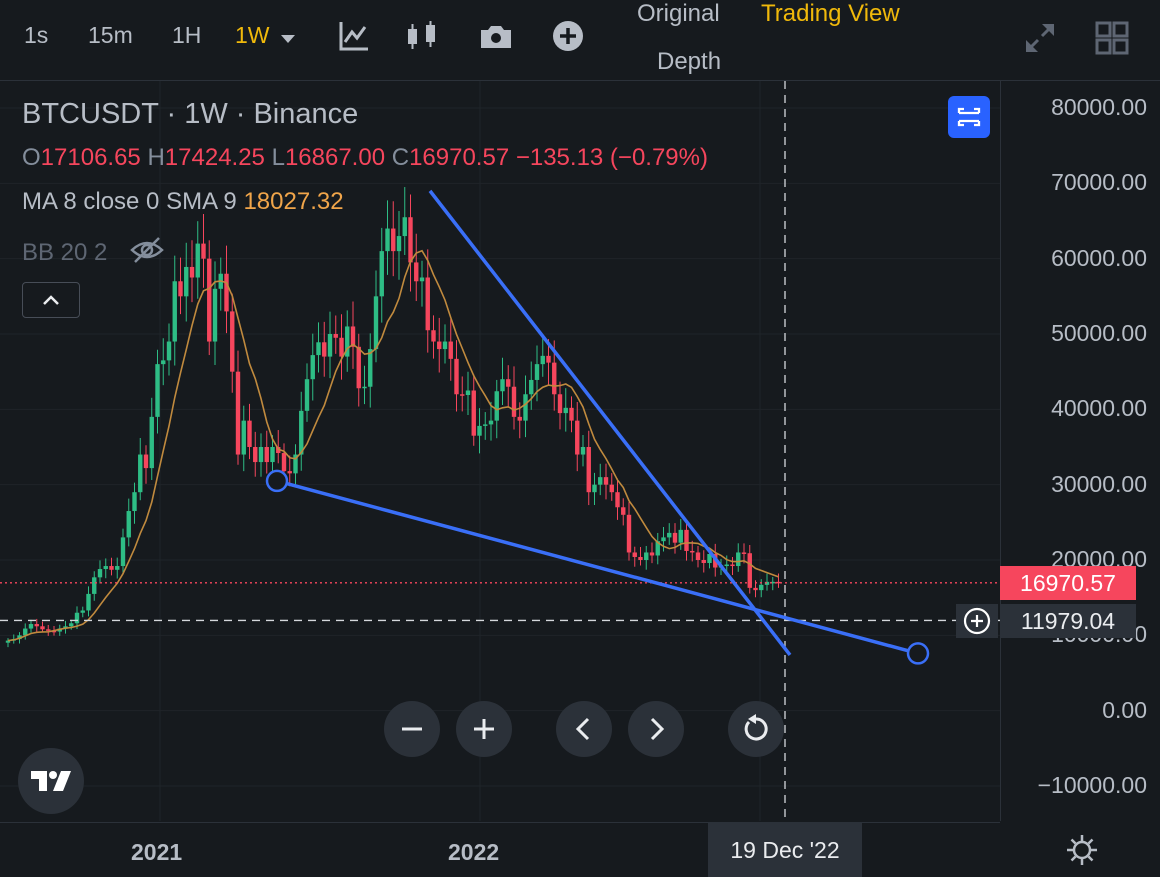 This screenshot has height=877, width=1160. I want to click on zoom-out-button, so click(412, 729).